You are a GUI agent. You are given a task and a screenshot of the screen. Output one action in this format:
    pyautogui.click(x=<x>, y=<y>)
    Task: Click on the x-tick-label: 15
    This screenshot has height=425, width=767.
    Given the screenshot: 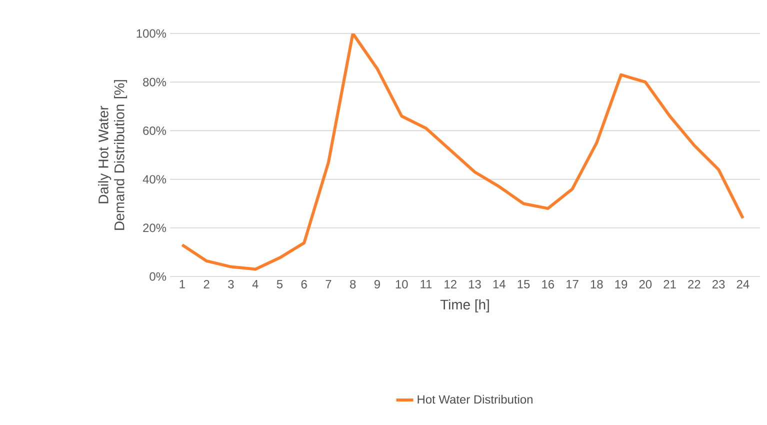 What is the action you would take?
    pyautogui.click(x=524, y=284)
    